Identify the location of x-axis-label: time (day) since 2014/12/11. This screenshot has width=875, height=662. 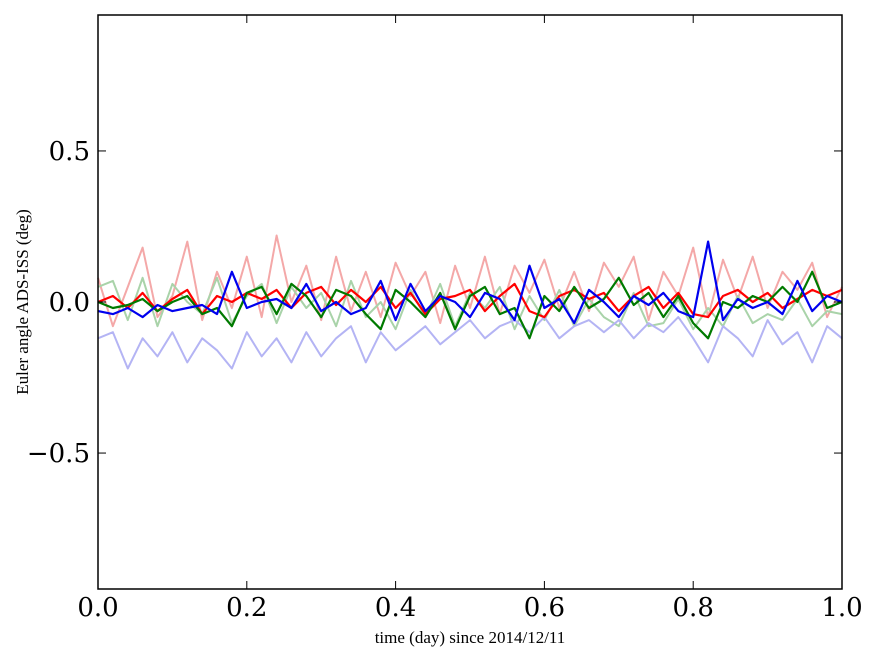
(470, 637).